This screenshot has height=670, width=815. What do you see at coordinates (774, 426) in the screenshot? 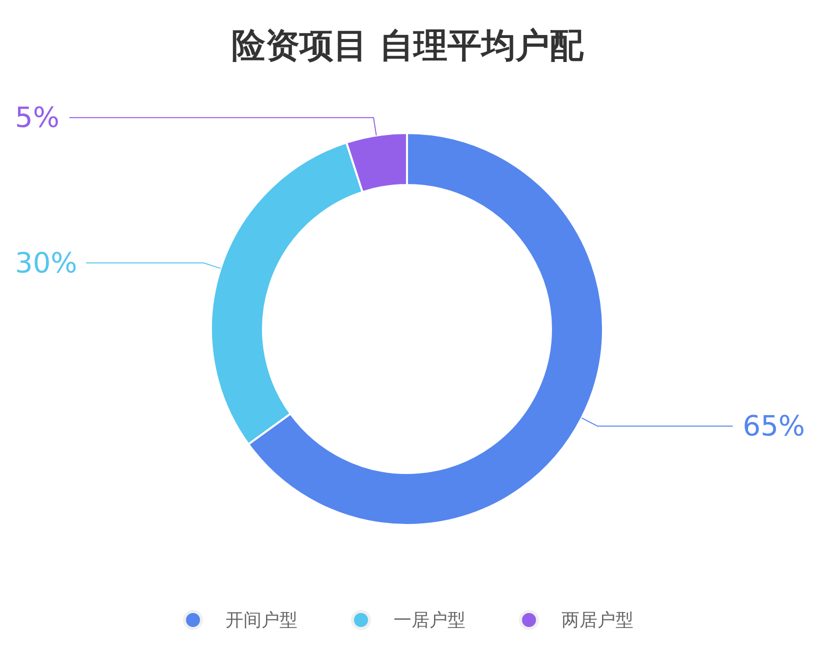
I see `data-label: 65%` at bounding box center [774, 426].